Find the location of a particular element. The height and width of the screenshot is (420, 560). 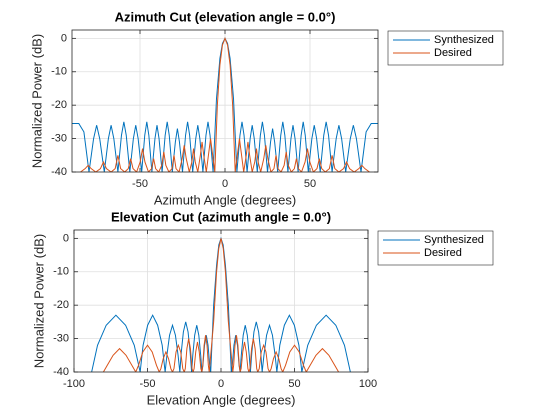

x-tick-label: 100 is located at coordinates (368, 384).